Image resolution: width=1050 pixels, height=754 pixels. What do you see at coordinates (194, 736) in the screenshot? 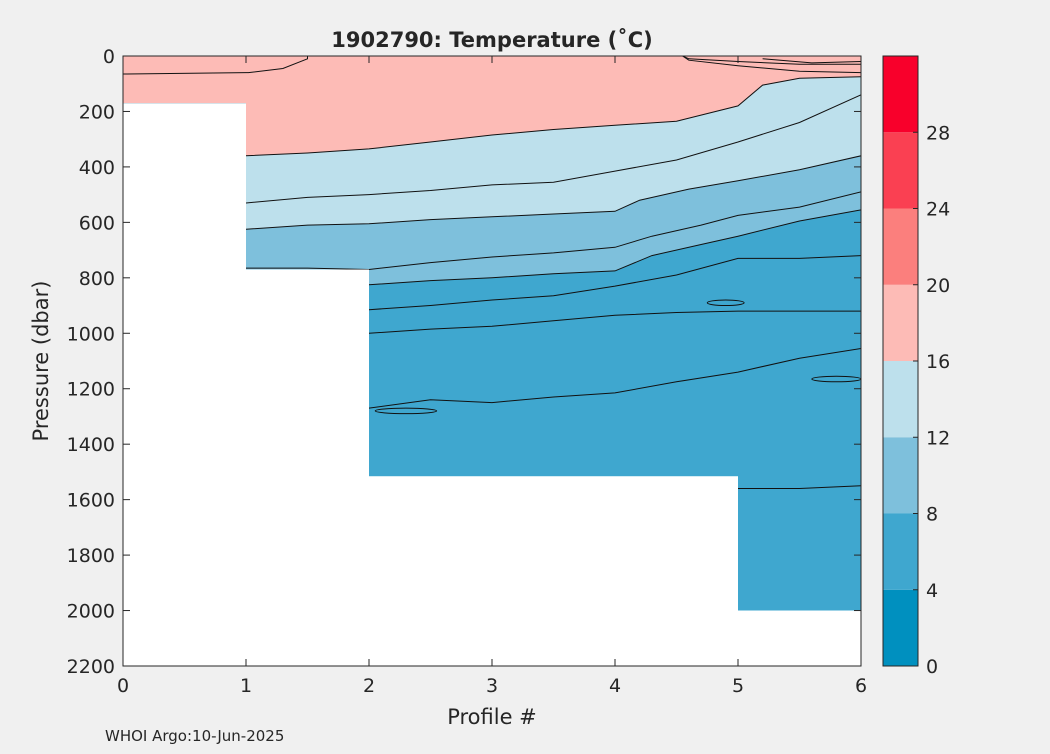
I see `footer-credit: WHOI Argo:10-Jun-2025` at bounding box center [194, 736].